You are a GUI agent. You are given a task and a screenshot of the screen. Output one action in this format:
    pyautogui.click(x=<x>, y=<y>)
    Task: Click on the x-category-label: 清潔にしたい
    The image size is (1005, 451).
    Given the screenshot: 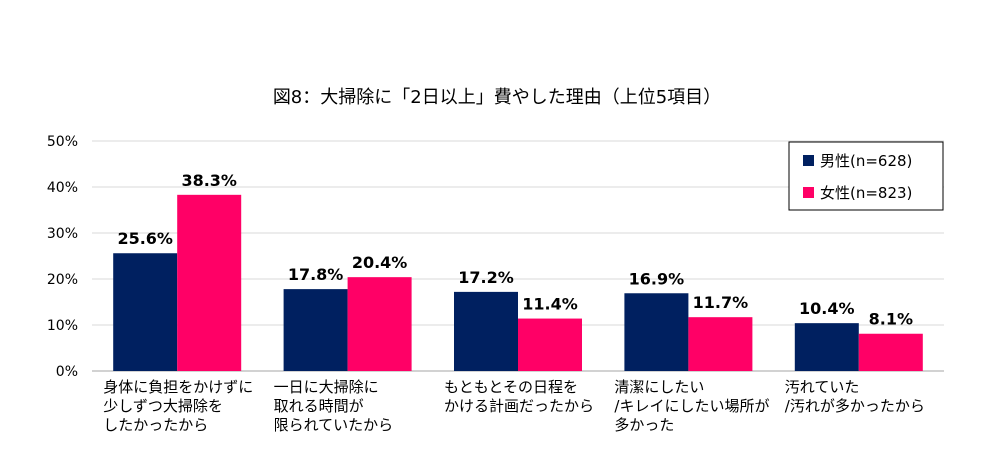 What is the action you would take?
    pyautogui.click(x=659, y=387)
    